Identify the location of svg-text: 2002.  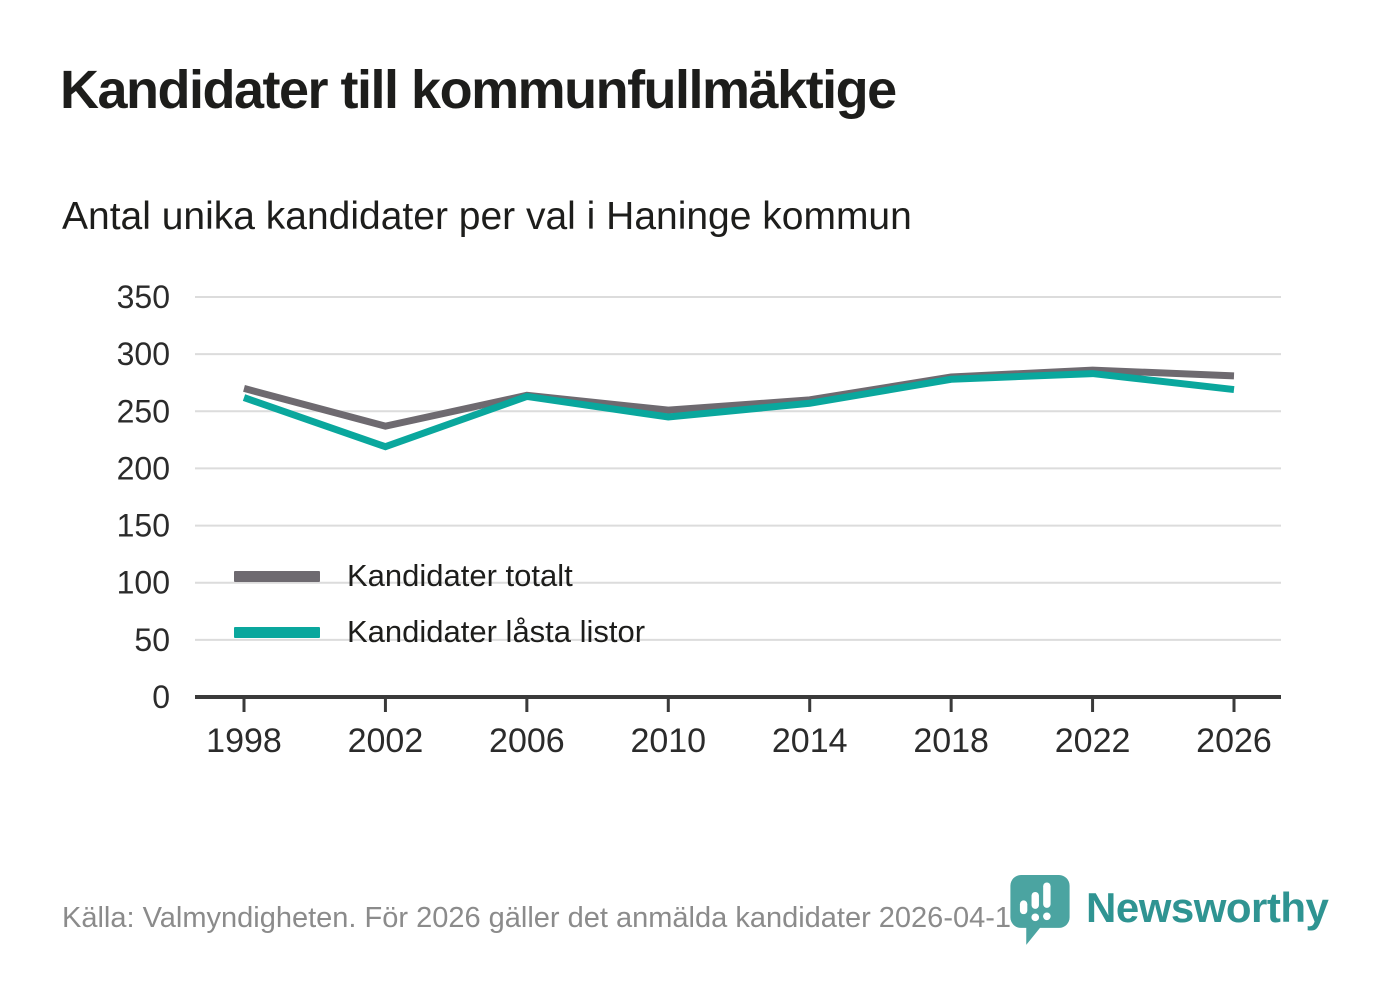
(386, 741).